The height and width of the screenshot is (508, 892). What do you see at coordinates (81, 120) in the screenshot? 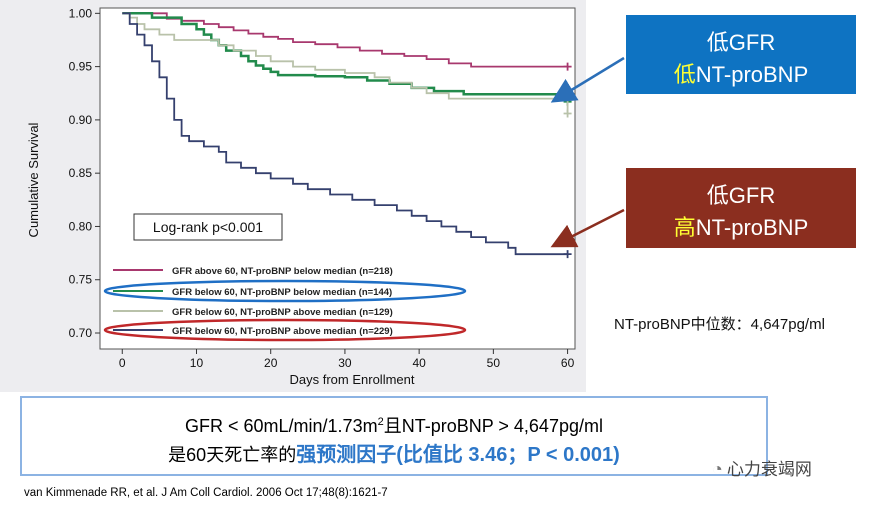
I see `y-tick-label: 0.90` at bounding box center [81, 120].